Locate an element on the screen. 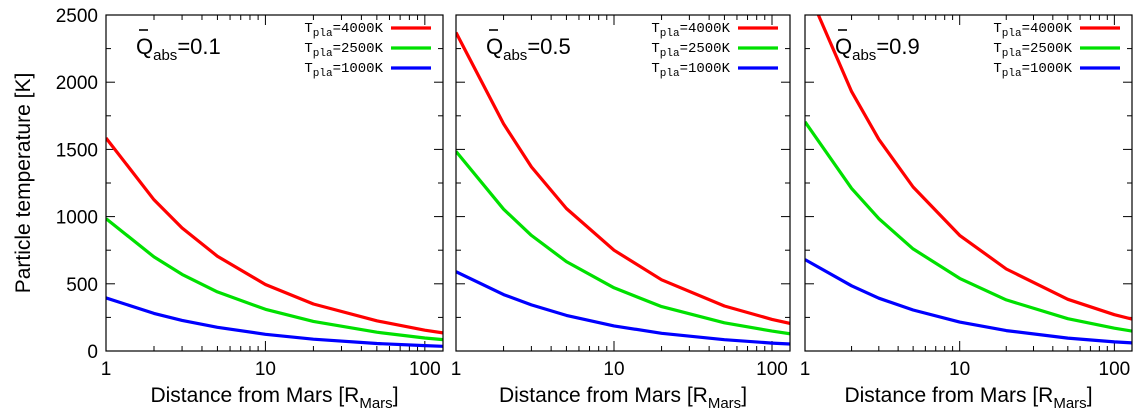 This screenshot has width=1135, height=410. q-abs-annotation: Qabs=0.1 is located at coordinates (178, 49).